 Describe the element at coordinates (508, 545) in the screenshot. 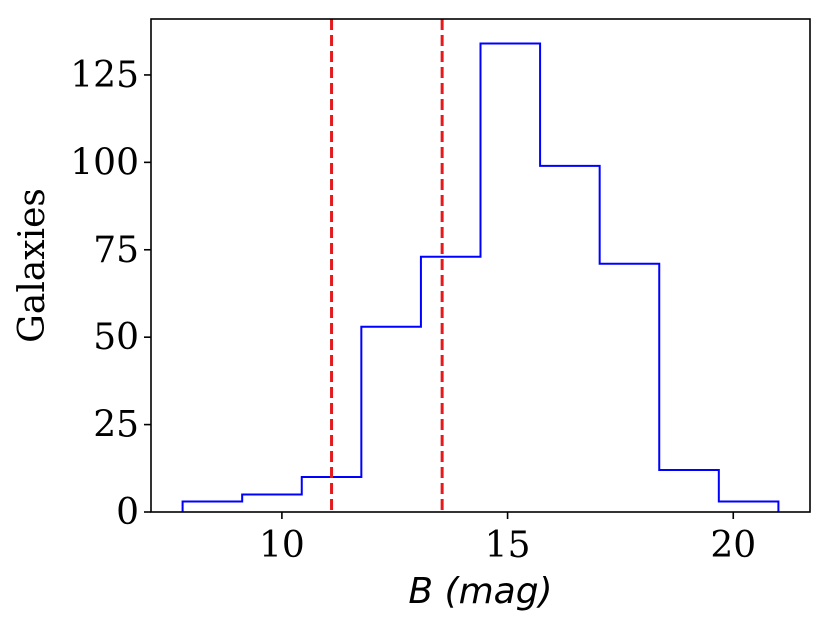

I see `x-tick-label: 15` at that location.